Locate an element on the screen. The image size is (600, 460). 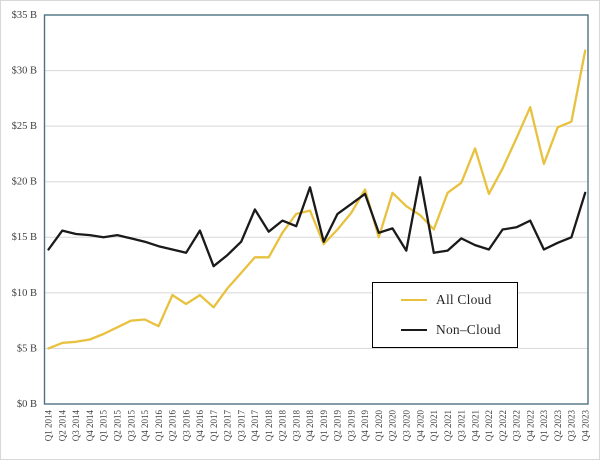
x-axis-label: Q4 2021 is located at coordinates (475, 425).